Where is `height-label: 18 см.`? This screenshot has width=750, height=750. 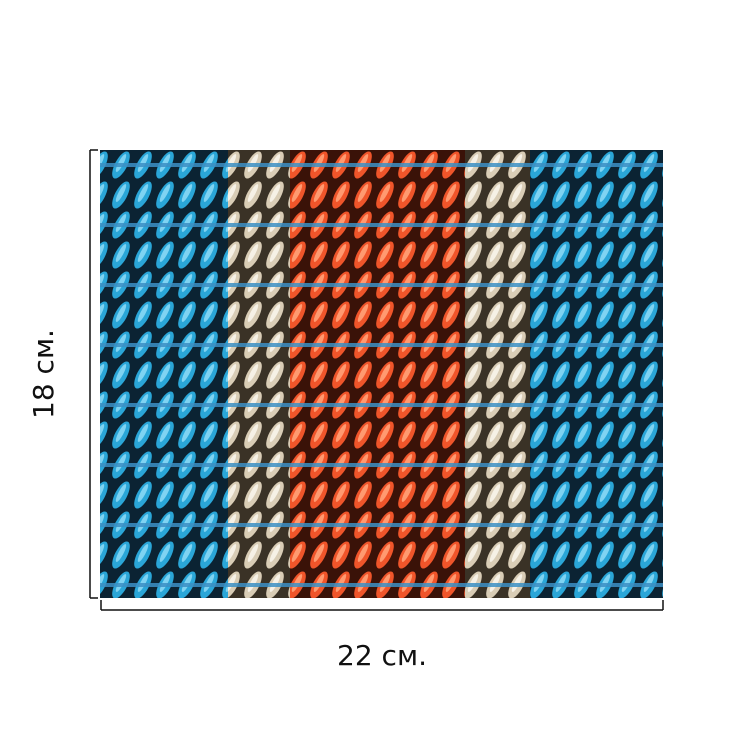
height-label: 18 см. is located at coordinates (43, 374).